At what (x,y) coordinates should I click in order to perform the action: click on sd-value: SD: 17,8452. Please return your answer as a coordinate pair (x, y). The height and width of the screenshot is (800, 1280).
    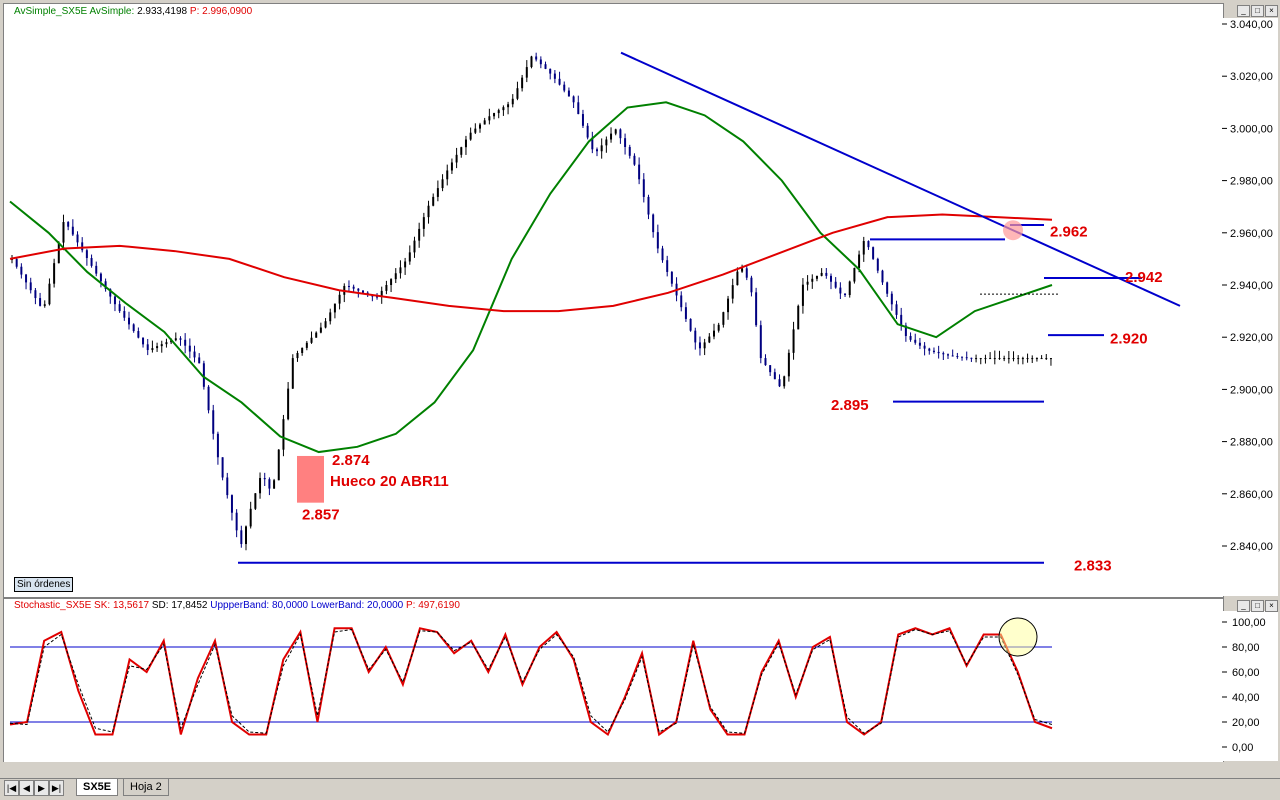
    Looking at the image, I should click on (179, 605).